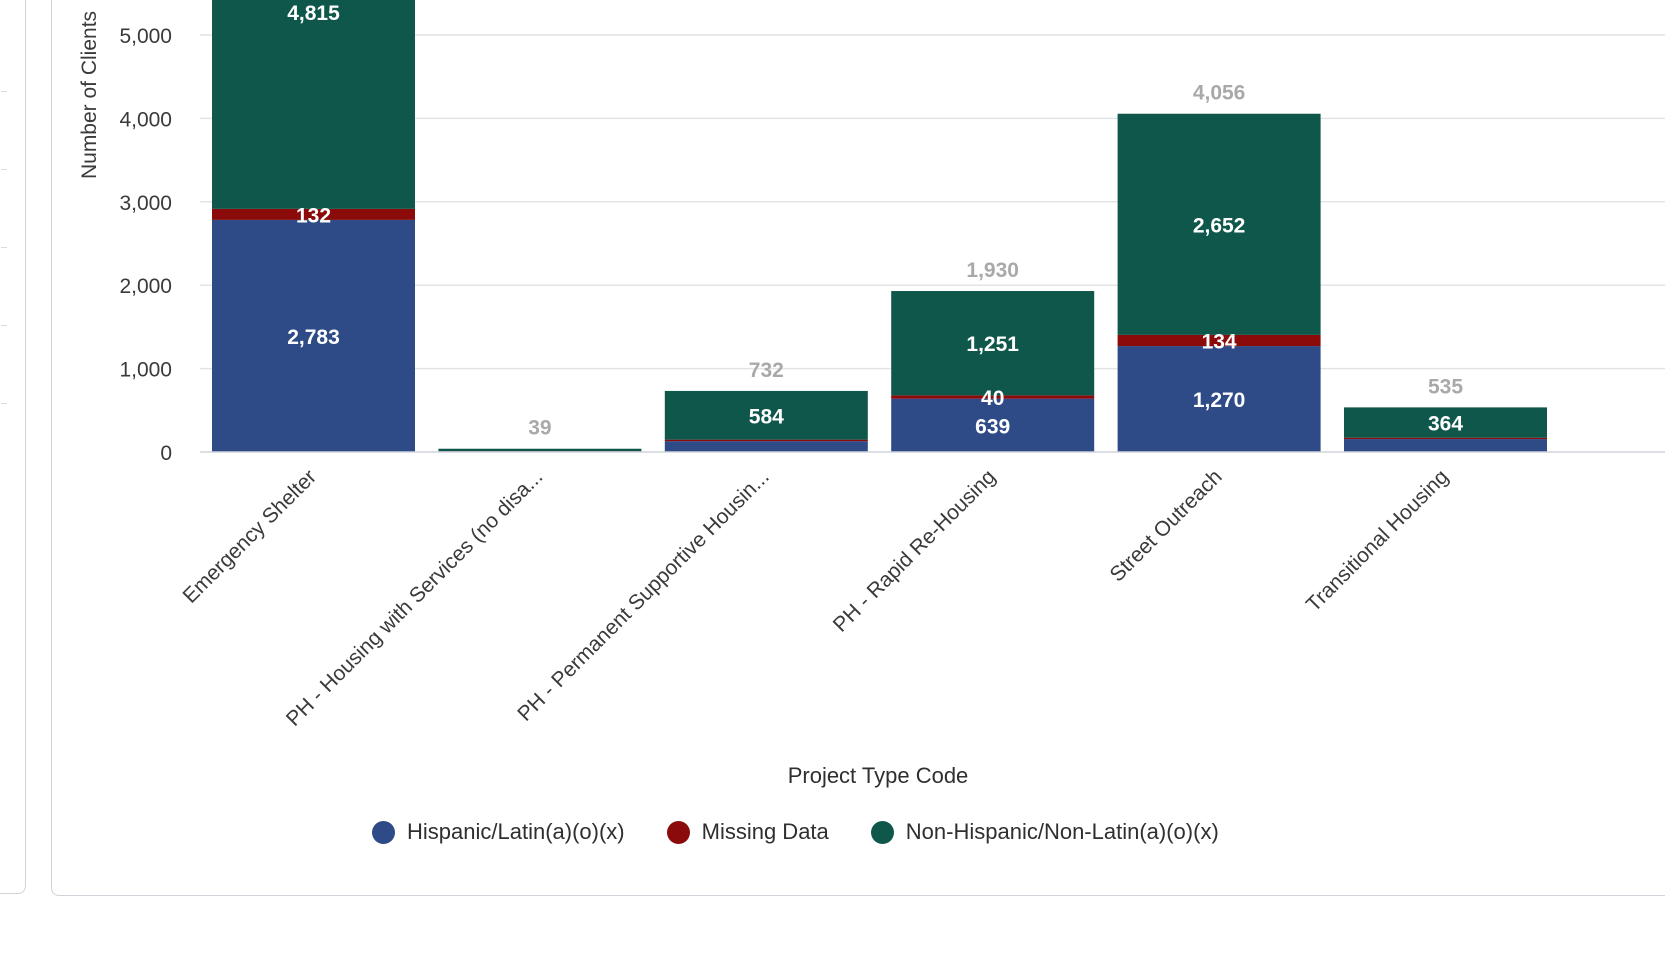  What do you see at coordinates (13, 447) in the screenshot?
I see `side-panel` at bounding box center [13, 447].